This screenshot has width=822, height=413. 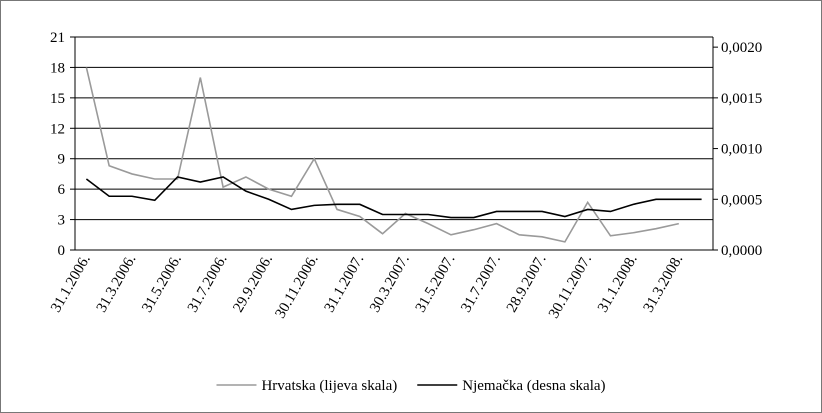 I want to click on line-series, so click(x=393, y=197).